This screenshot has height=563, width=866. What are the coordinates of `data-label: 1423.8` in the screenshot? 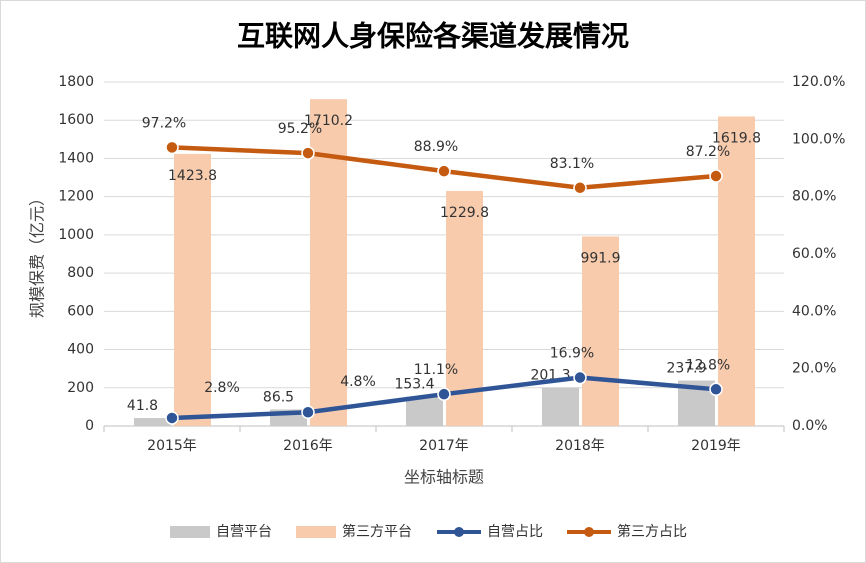 It's located at (192, 176).